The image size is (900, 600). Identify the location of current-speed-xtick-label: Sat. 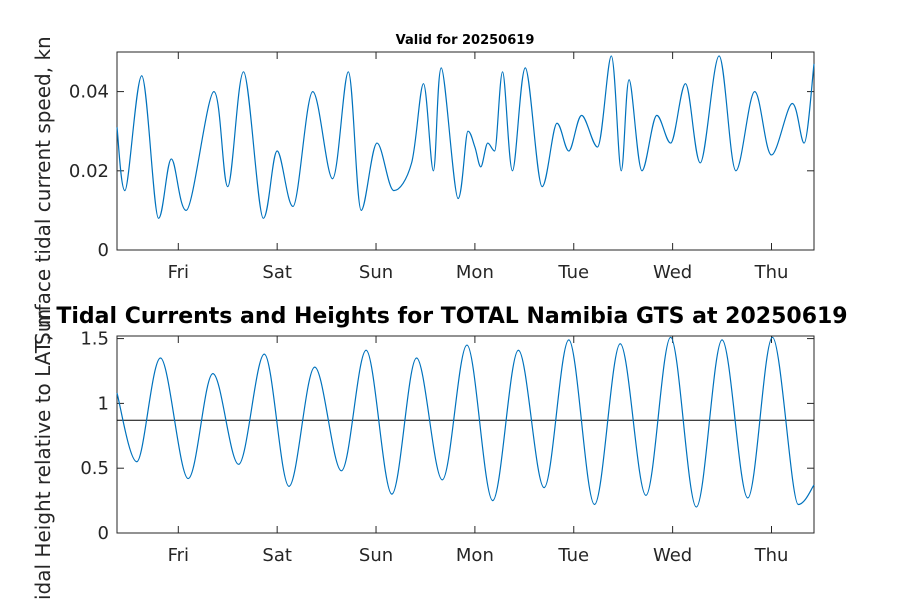
(277, 272).